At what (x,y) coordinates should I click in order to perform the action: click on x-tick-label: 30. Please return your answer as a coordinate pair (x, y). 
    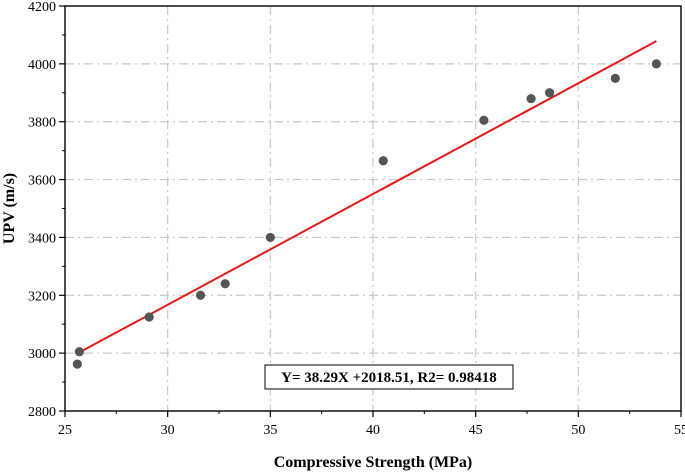
    Looking at the image, I should click on (168, 430).